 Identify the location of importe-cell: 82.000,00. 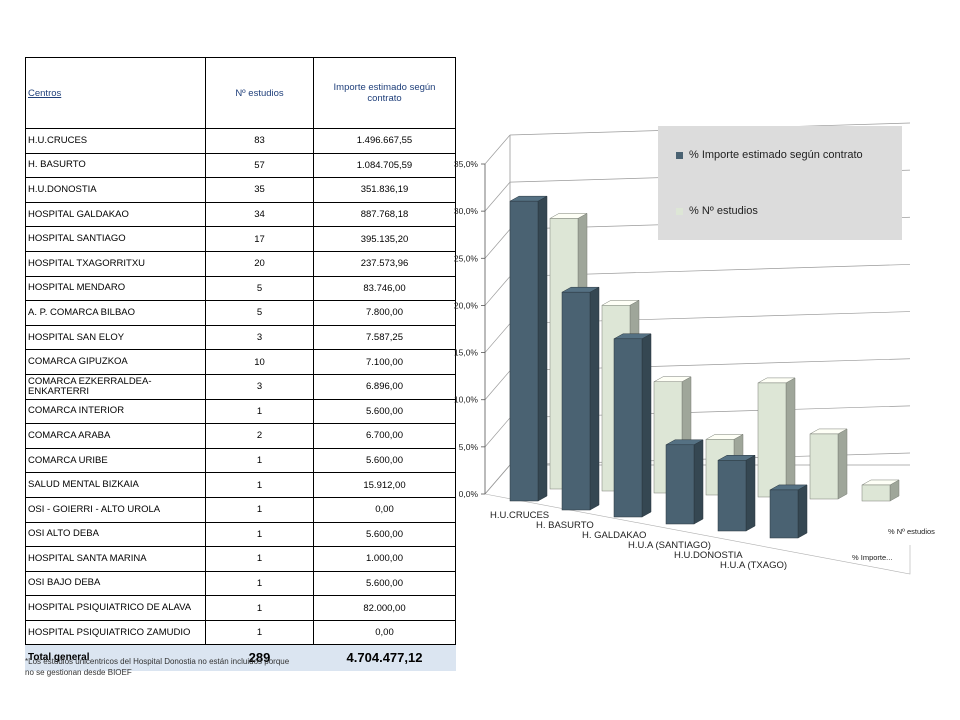
(384, 608).